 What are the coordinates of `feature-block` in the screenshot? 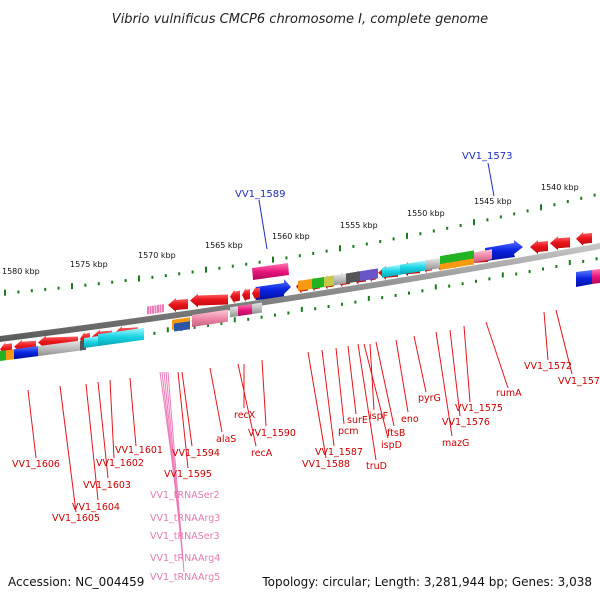 It's located at (584, 278).